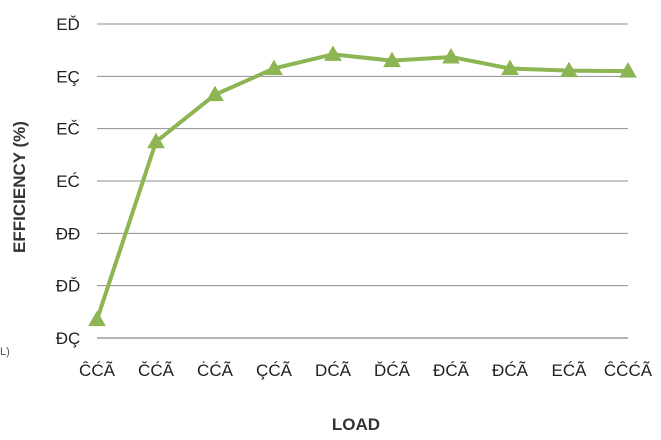  What do you see at coordinates (68, 76) in the screenshot?
I see `y-tick-label: EÇ` at bounding box center [68, 76].